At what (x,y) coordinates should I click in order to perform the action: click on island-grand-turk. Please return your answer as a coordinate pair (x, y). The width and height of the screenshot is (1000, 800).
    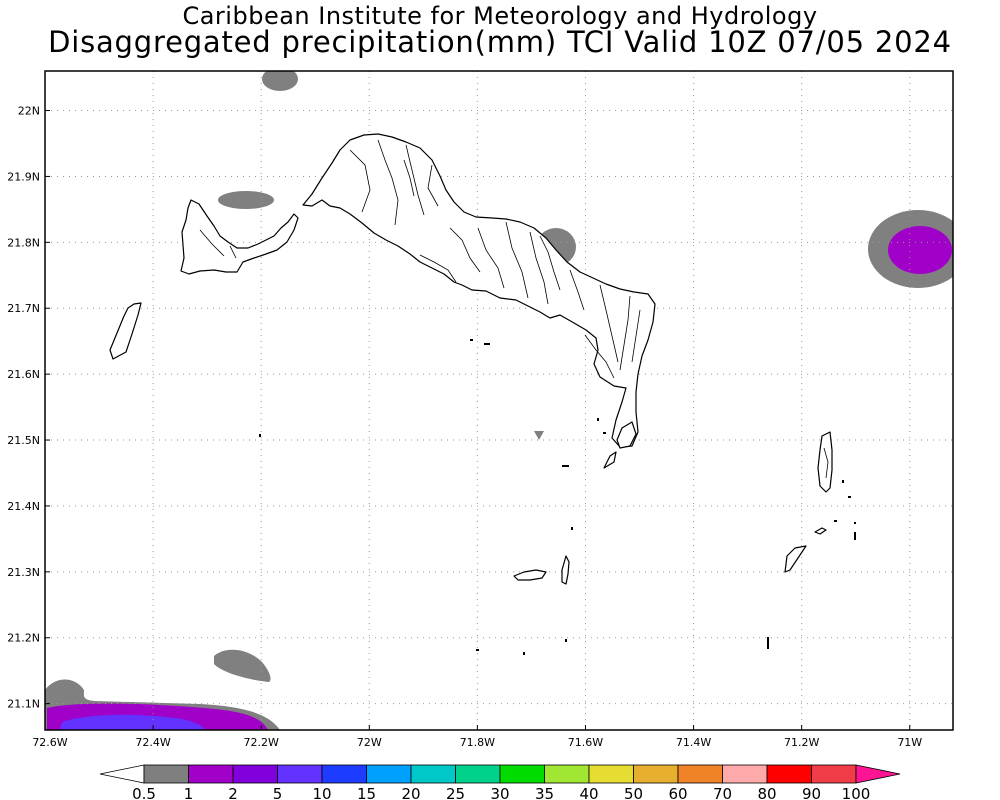
    Looking at the image, I should click on (825, 462).